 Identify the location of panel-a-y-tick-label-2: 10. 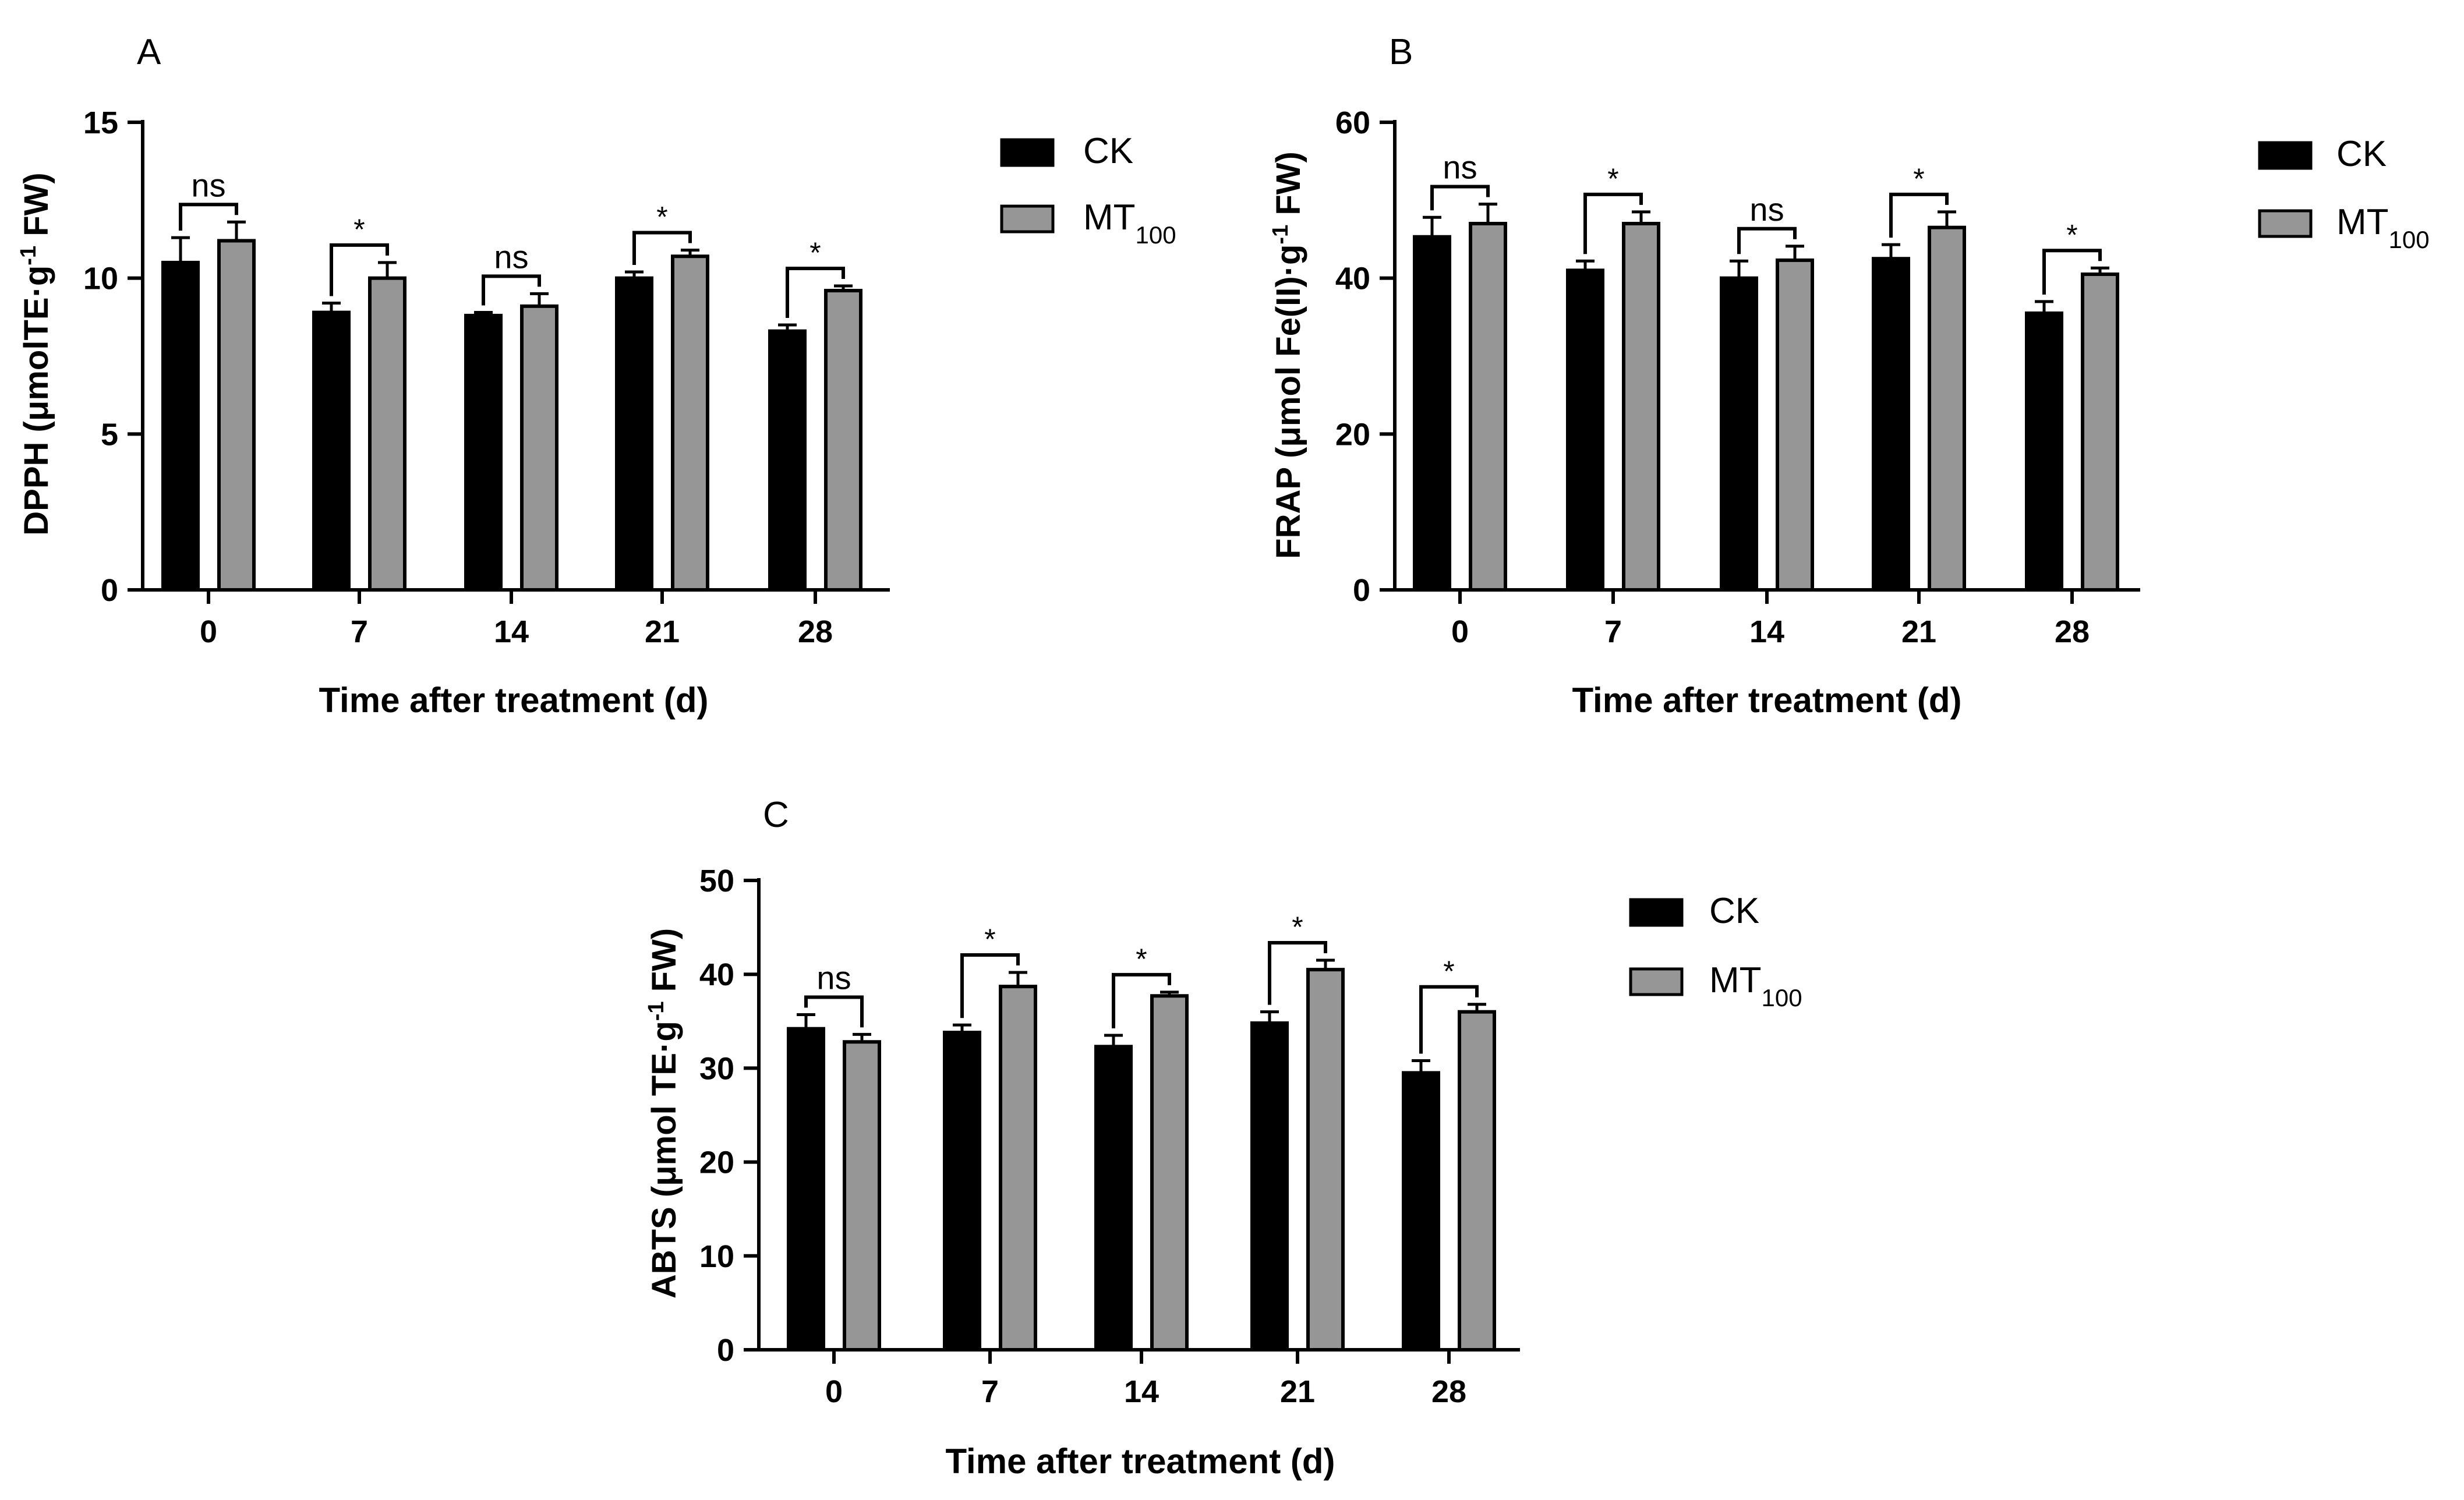
(100, 278).